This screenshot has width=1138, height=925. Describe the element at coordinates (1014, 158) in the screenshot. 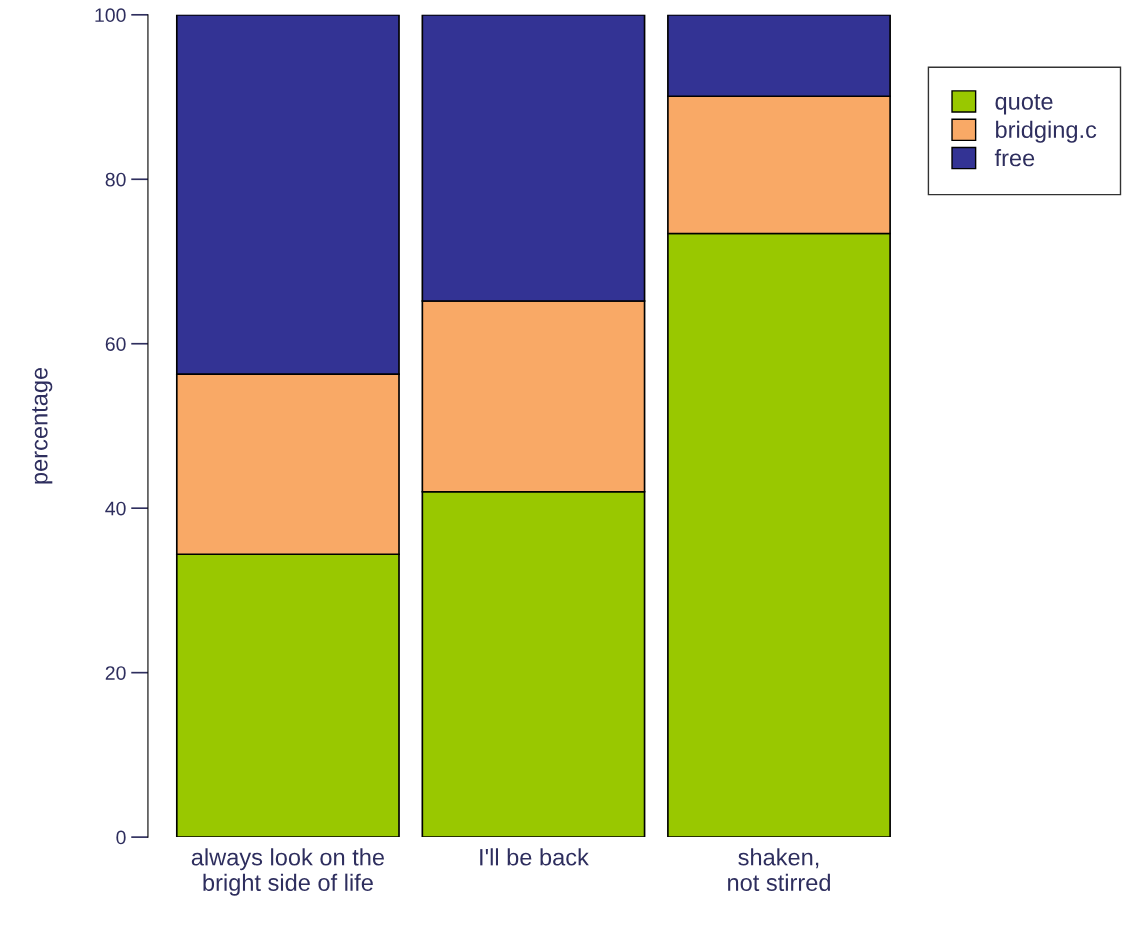

I see `legend-label: free` at that location.